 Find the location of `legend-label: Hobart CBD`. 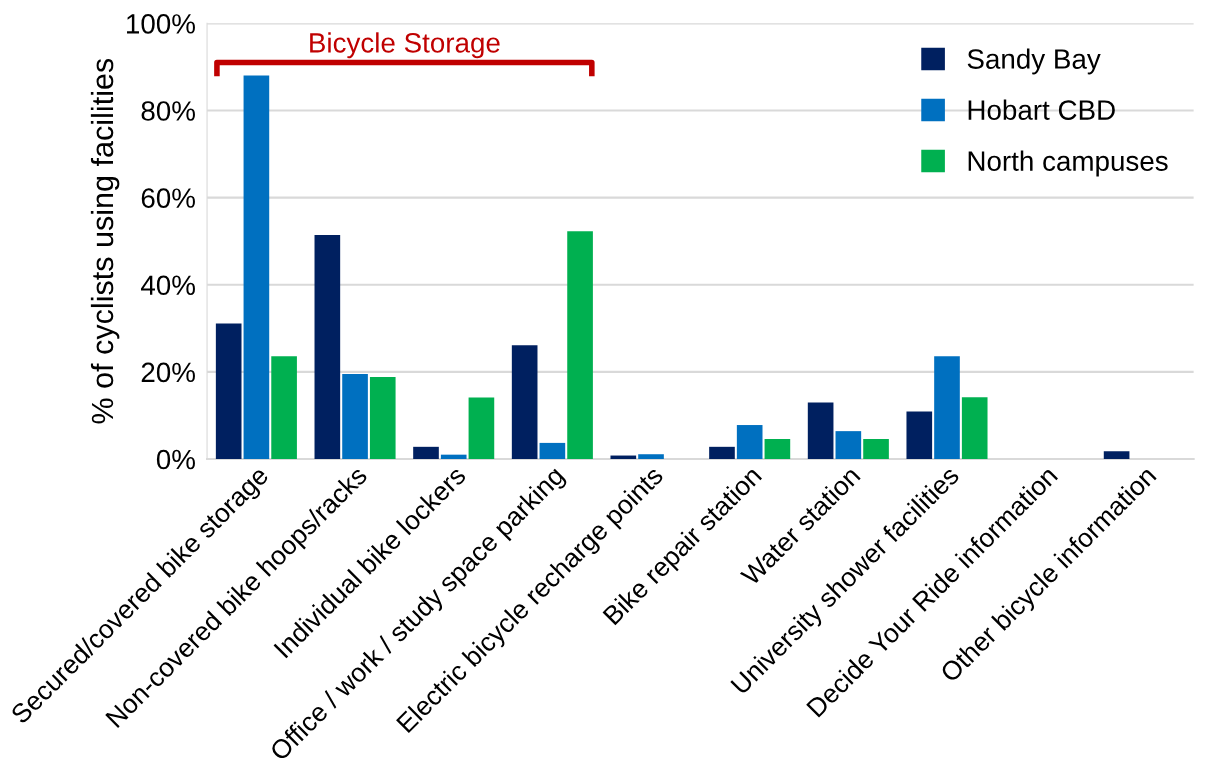

legend-label: Hobart CBD is located at coordinates (1041, 109).